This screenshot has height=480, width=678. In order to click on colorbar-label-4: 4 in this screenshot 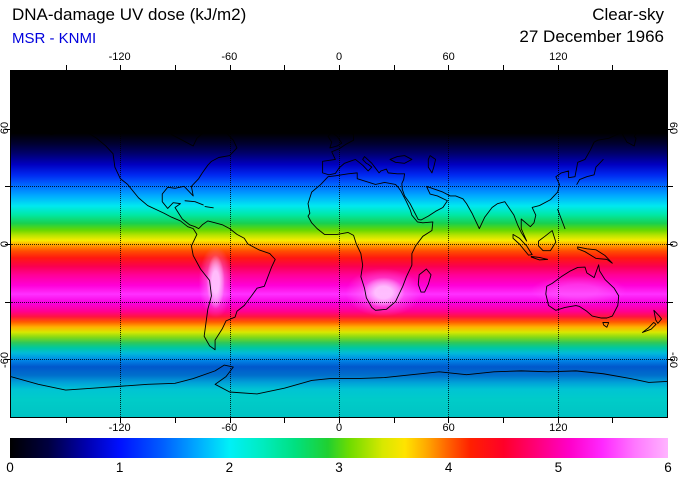, I will do `click(448, 467)`.